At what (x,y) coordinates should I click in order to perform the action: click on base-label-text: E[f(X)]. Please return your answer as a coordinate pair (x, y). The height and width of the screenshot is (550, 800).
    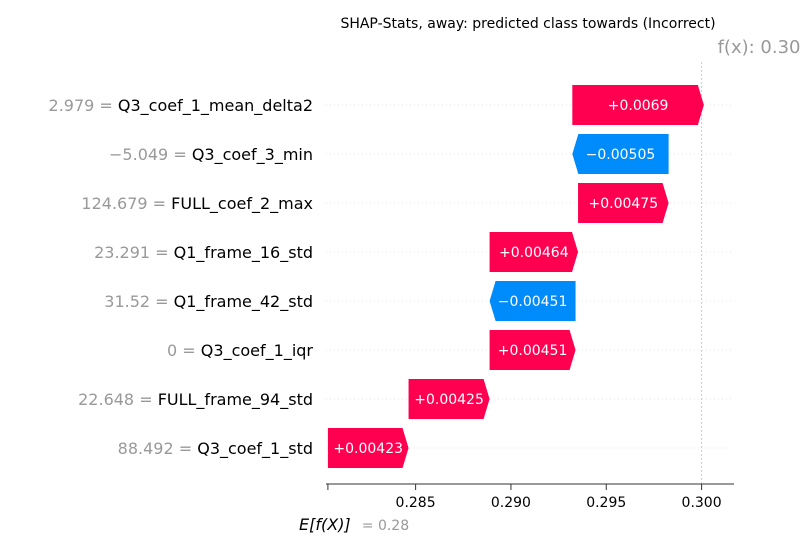
    Looking at the image, I should click on (325, 524).